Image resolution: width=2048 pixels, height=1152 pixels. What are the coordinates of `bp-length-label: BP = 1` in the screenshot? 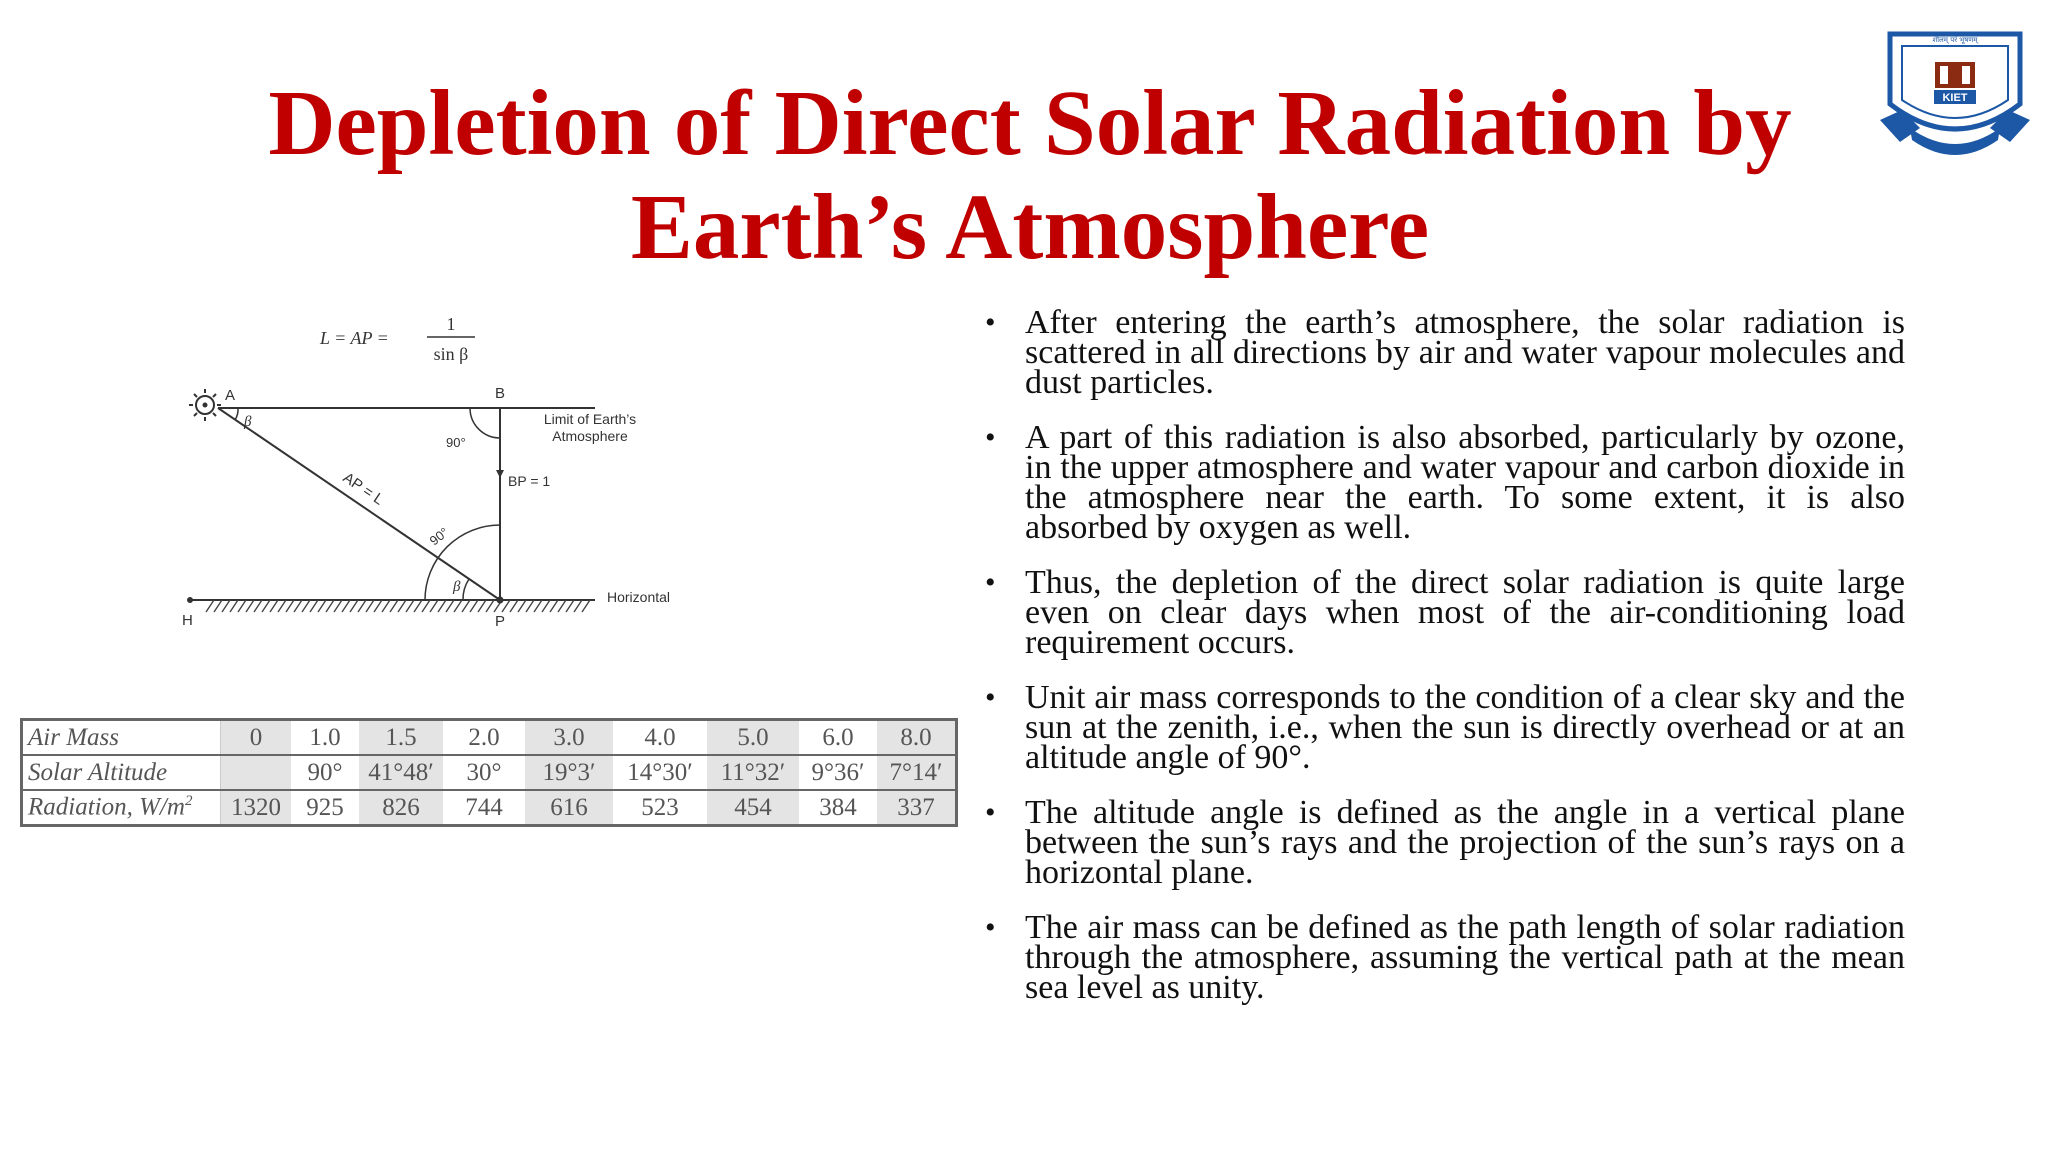 It's located at (529, 481).